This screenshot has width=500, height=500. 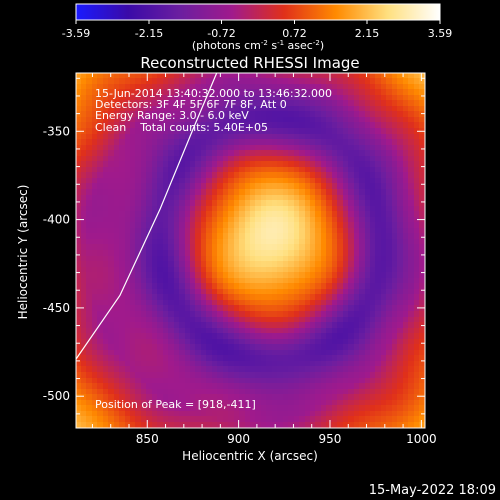 What do you see at coordinates (56, 131) in the screenshot?
I see `y-tick-label: -350` at bounding box center [56, 131].